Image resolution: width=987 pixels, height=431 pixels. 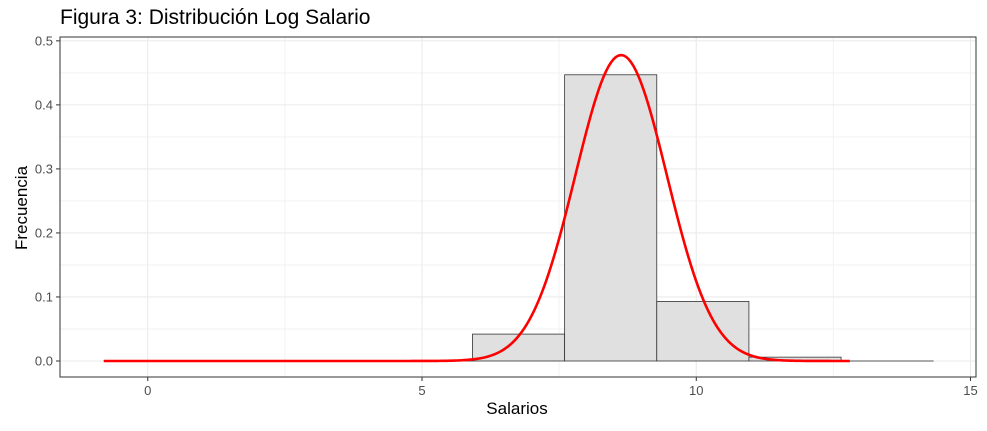 I want to click on x-tick-label: 10, so click(x=696, y=390).